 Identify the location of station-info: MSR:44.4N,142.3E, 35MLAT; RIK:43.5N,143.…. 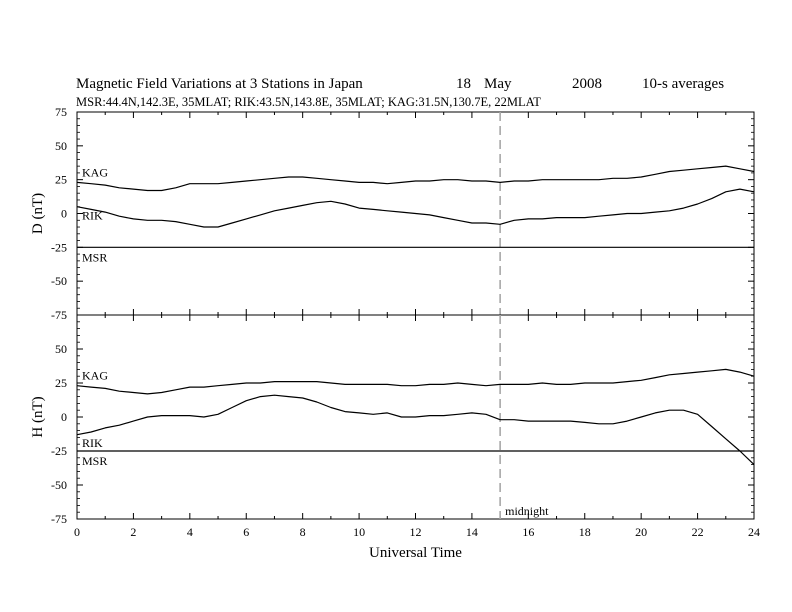
(308, 102).